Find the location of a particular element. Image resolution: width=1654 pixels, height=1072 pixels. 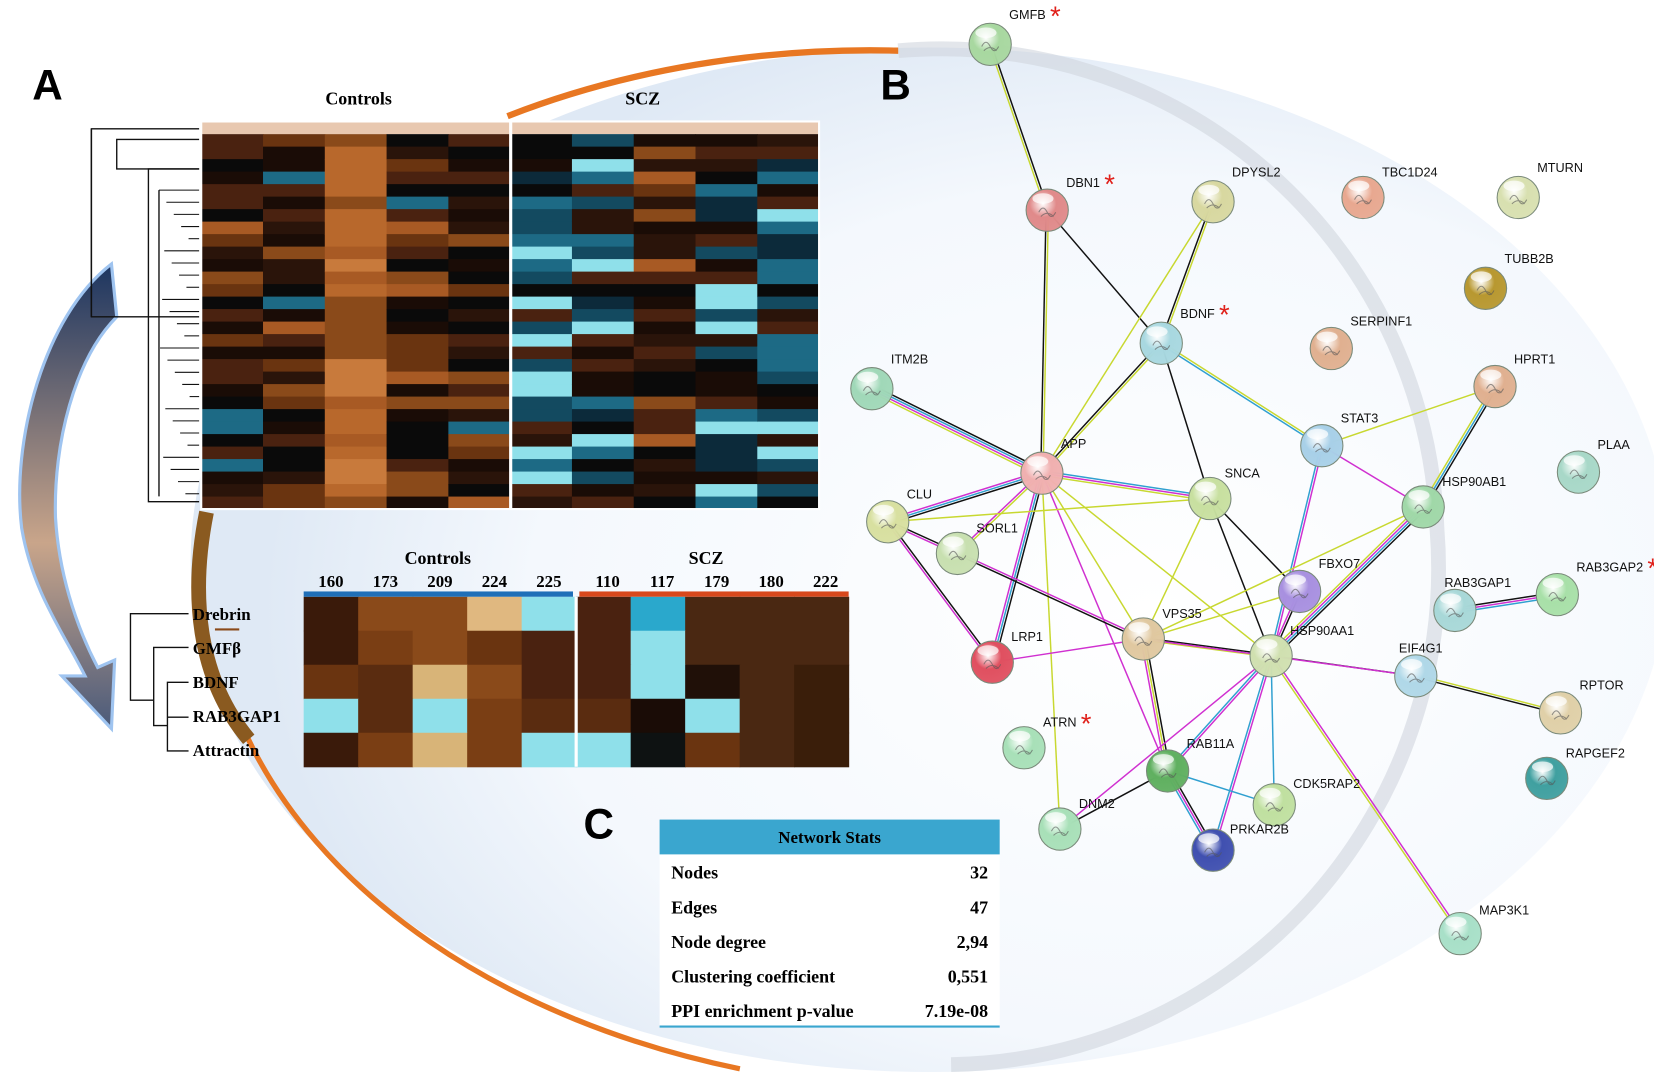

node-label: ITM2B is located at coordinates (909, 359).